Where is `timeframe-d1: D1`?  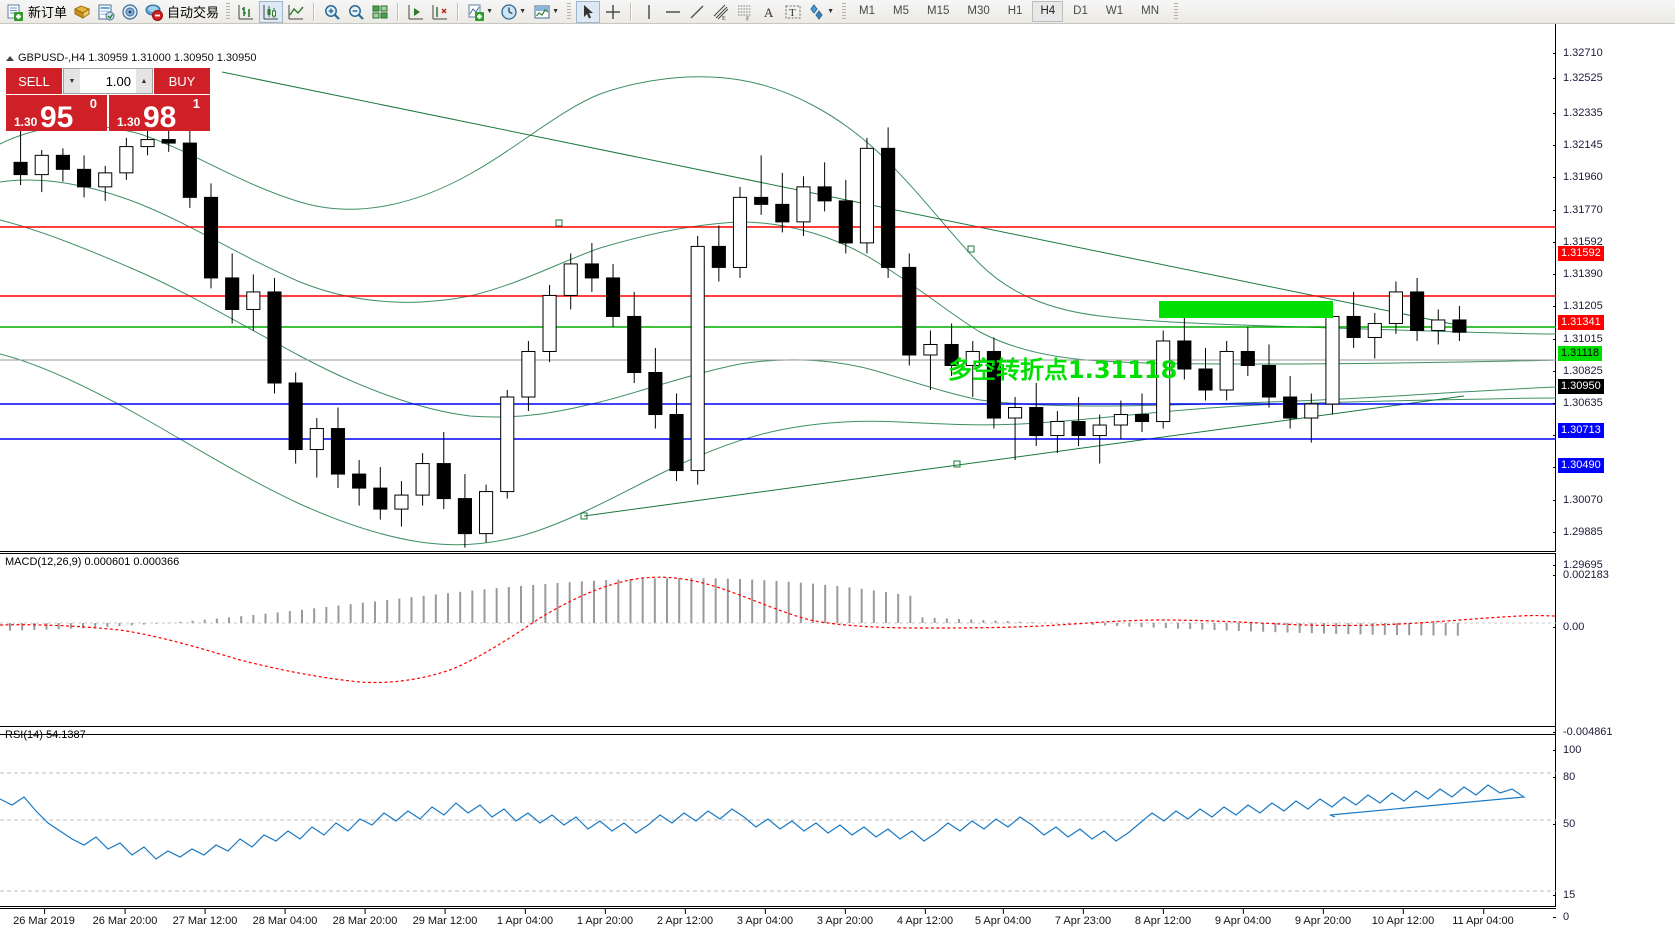
timeframe-d1: D1 is located at coordinates (1080, 11).